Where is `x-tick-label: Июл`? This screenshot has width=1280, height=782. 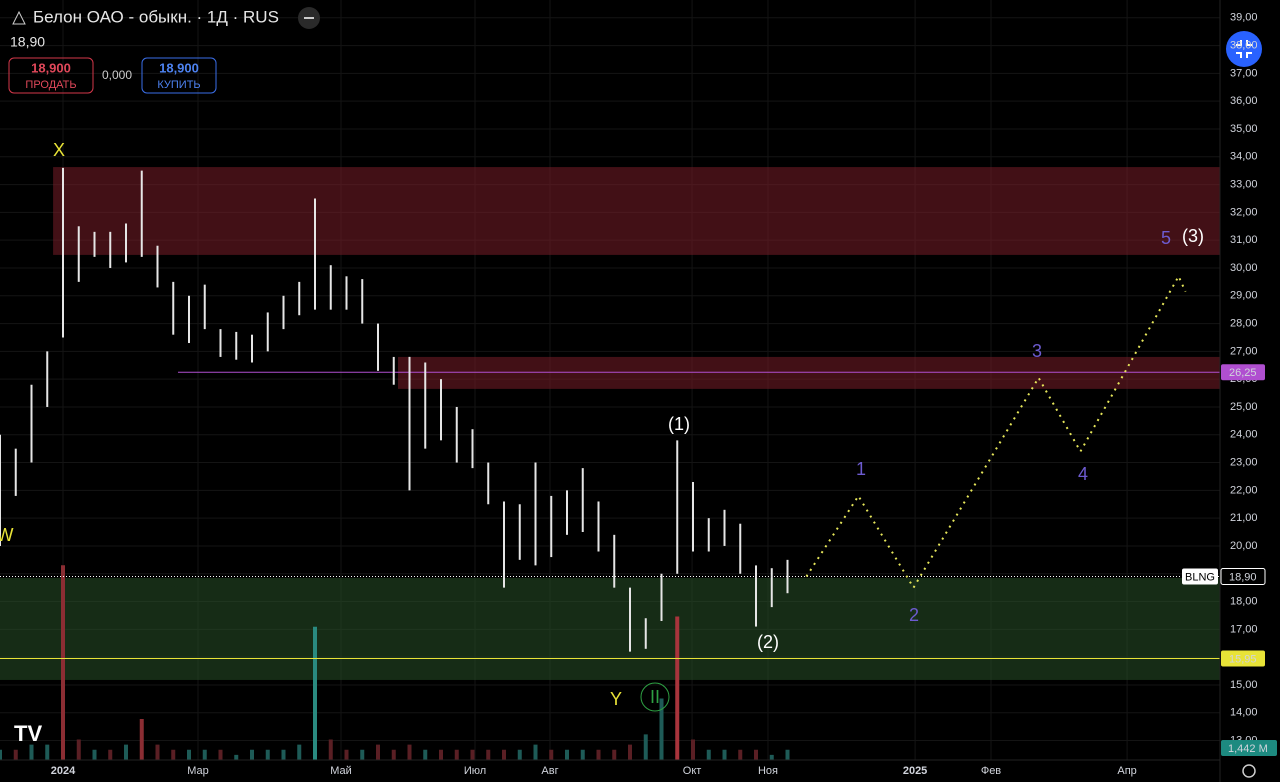 x-tick-label: Июл is located at coordinates (475, 771).